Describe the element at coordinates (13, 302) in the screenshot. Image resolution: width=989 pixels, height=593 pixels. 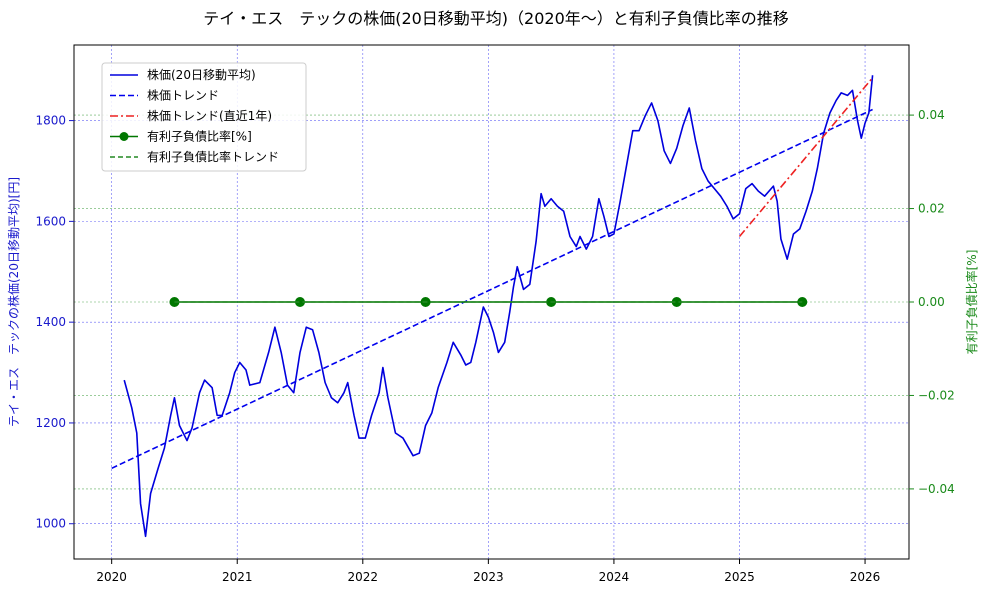
I see `y-axis-left-label: テイ・エス テックの株価(20日移動平均)[円]` at that location.